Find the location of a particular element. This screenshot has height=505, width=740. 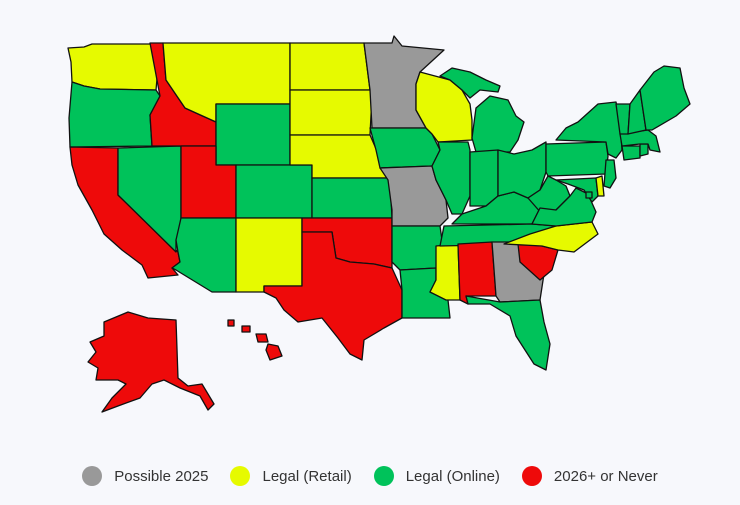

legend-item-never: 2026+ or Never is located at coordinates (589, 476).